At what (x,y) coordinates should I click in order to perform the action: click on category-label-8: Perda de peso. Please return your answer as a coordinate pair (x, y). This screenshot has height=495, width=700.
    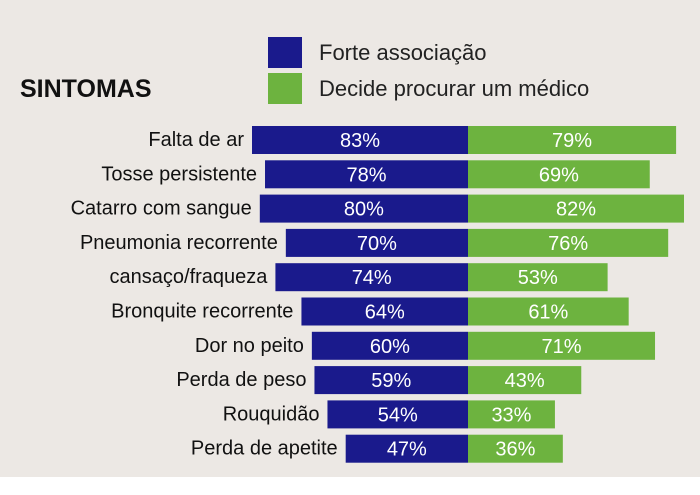
    Looking at the image, I should click on (241, 380).